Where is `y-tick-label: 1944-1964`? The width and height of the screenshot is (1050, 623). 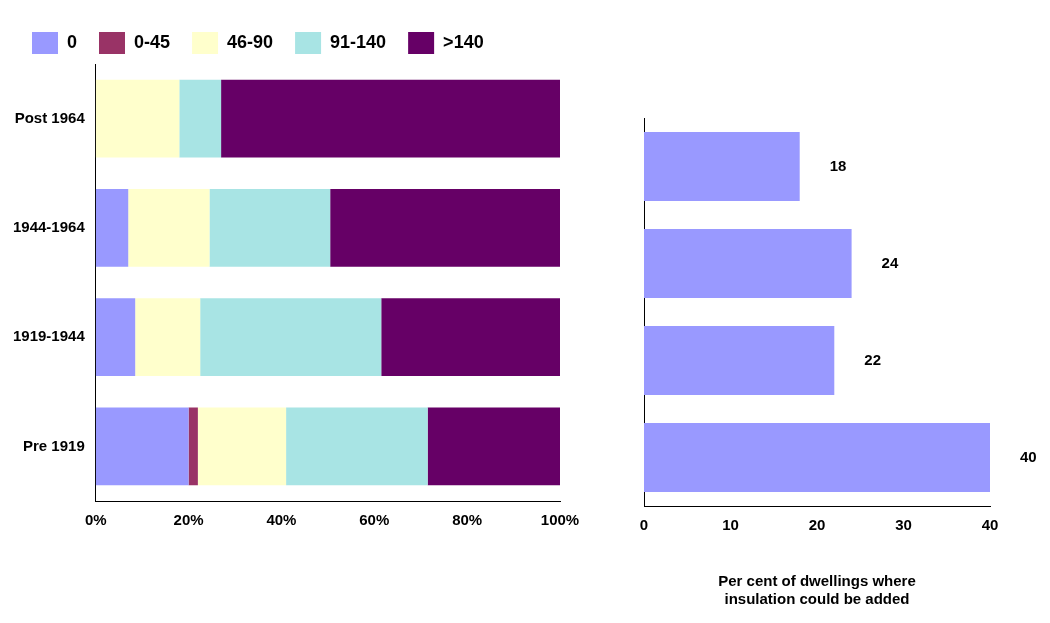 y-tick-label: 1944-1964 is located at coordinates (49, 227).